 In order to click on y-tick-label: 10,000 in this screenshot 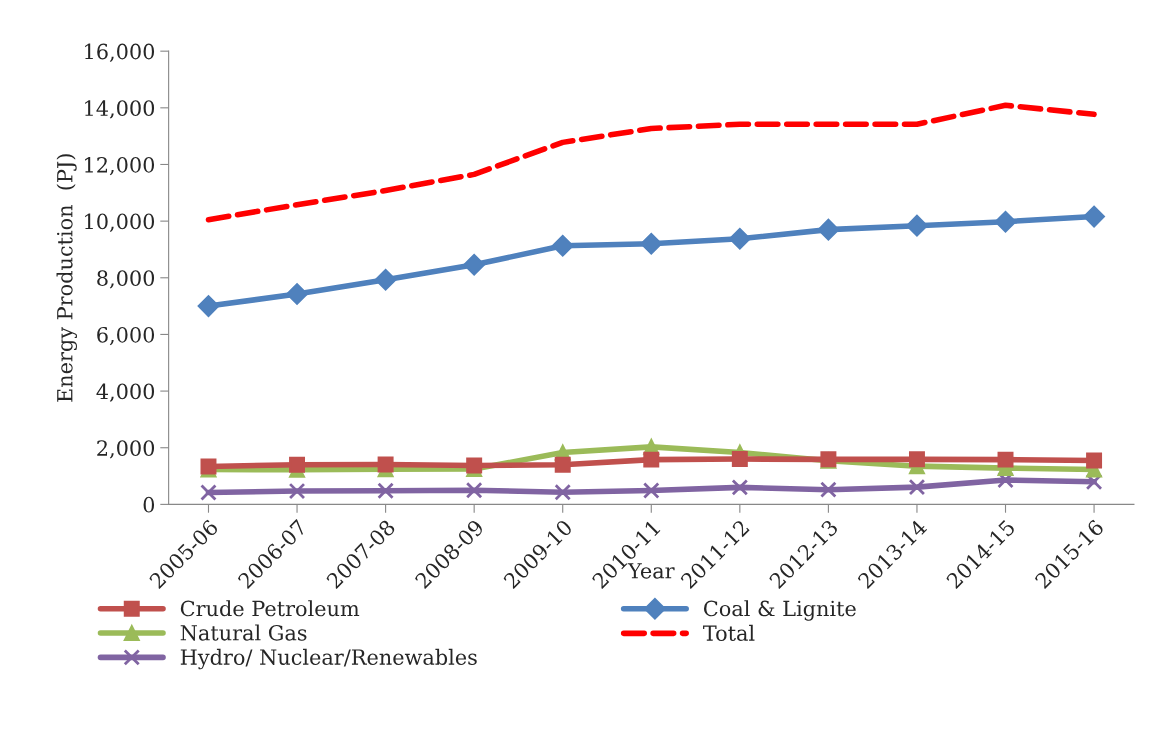, I will do `click(120, 222)`.